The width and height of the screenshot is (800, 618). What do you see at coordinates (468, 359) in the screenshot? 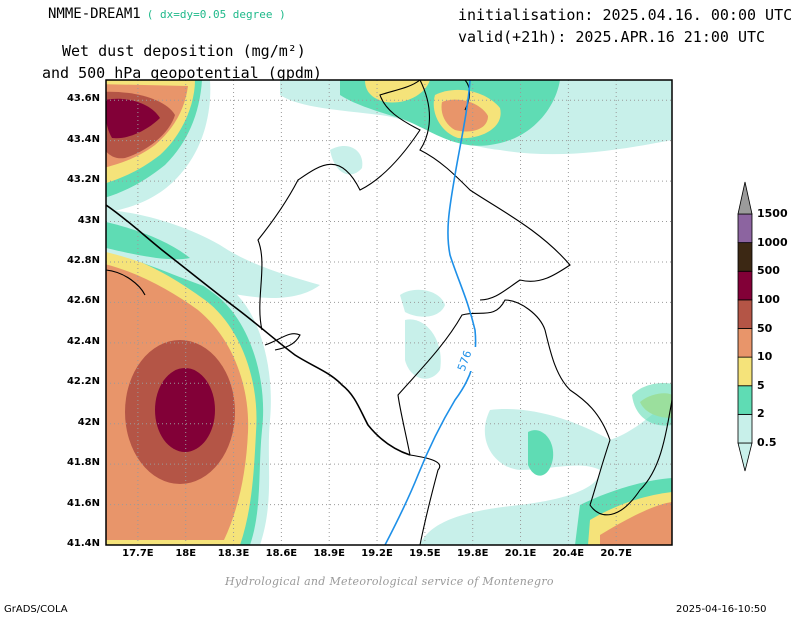
I see `contour-label-bg` at bounding box center [468, 359].